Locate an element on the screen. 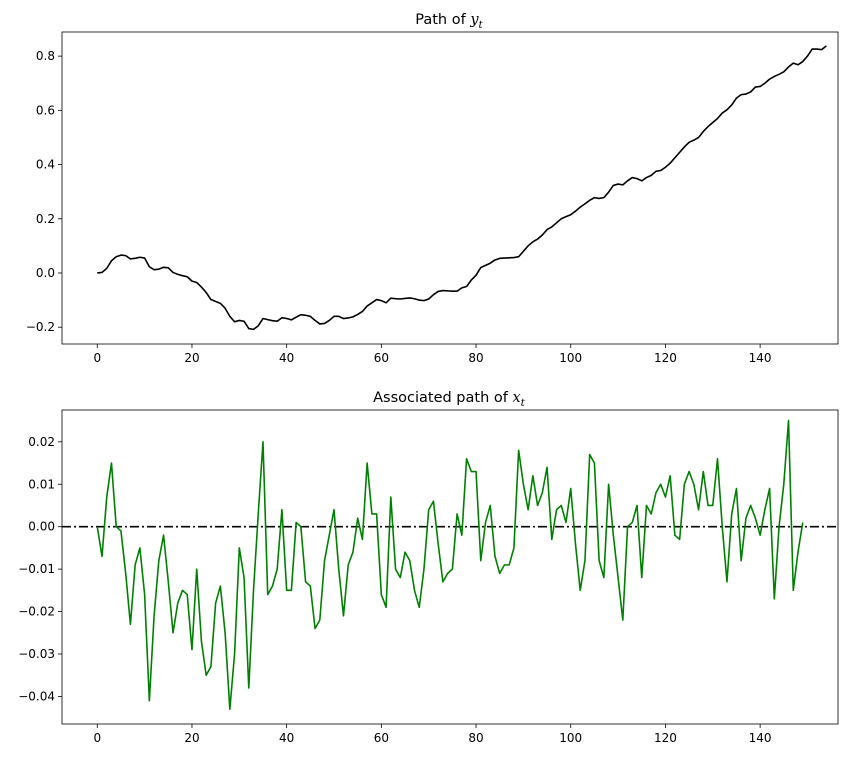 The width and height of the screenshot is (847, 759). y-tick-label: −0.04 is located at coordinates (36, 696).